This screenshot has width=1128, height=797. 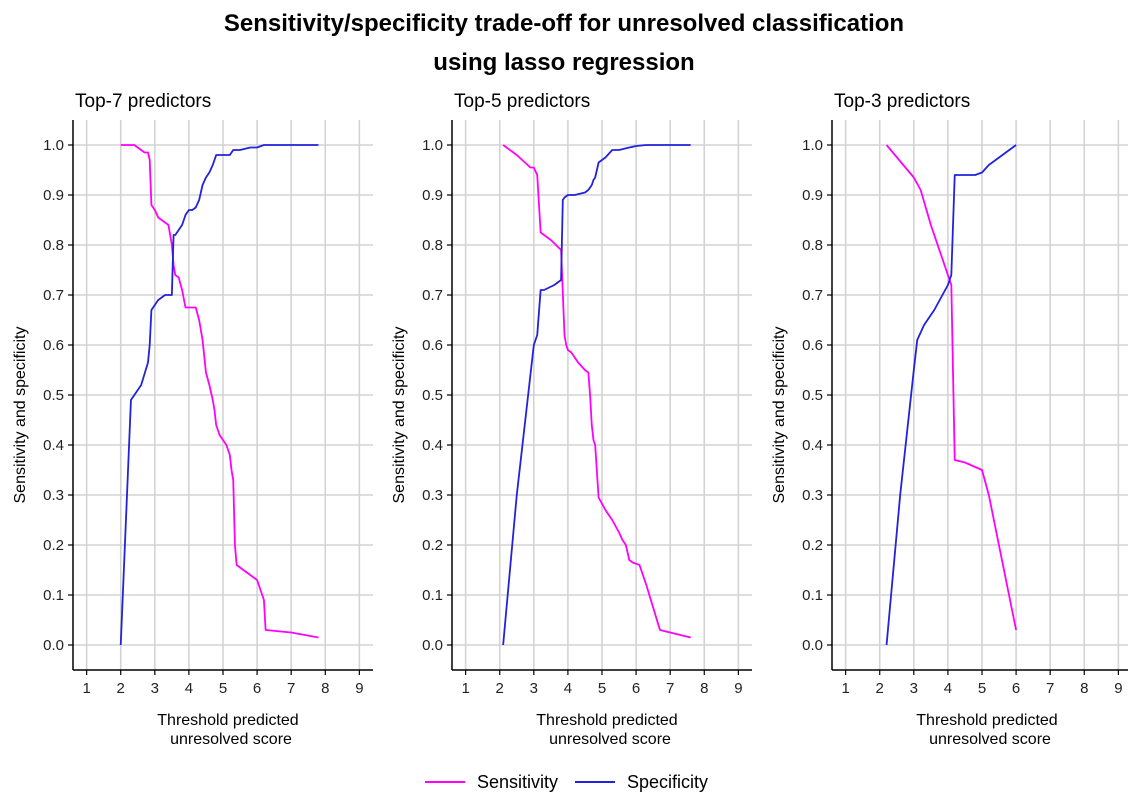 What do you see at coordinates (517, 782) in the screenshot?
I see `legend-sensitivity-label: Sensitivity` at bounding box center [517, 782].